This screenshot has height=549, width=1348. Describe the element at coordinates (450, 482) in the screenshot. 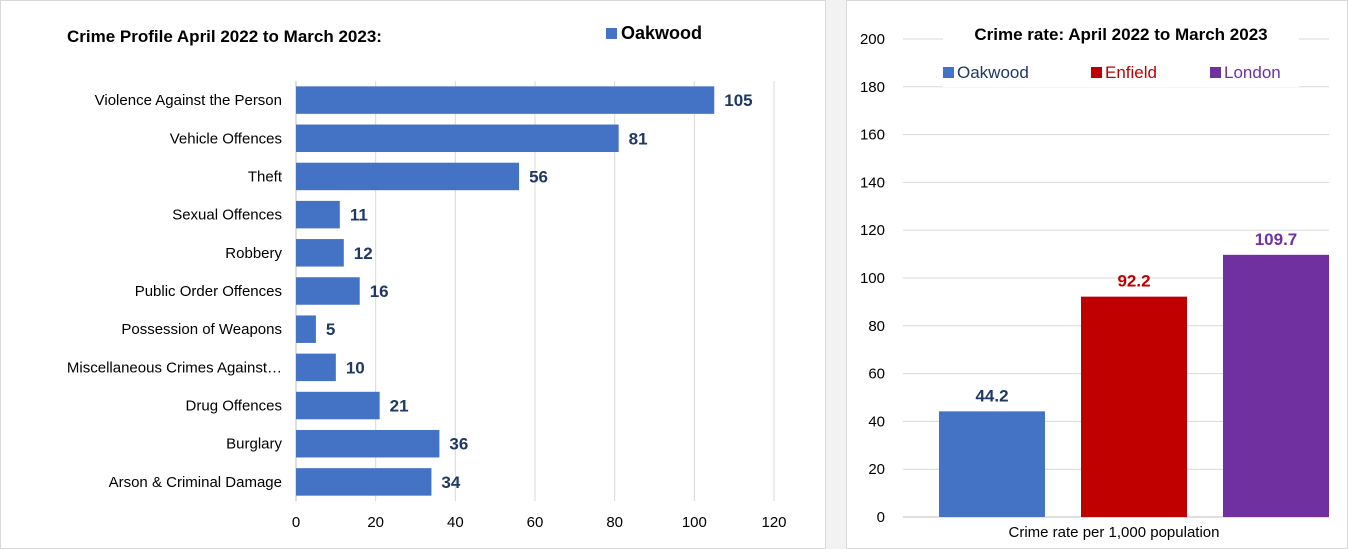

I see `data-label-arson-criminal-damage: 34` at that location.